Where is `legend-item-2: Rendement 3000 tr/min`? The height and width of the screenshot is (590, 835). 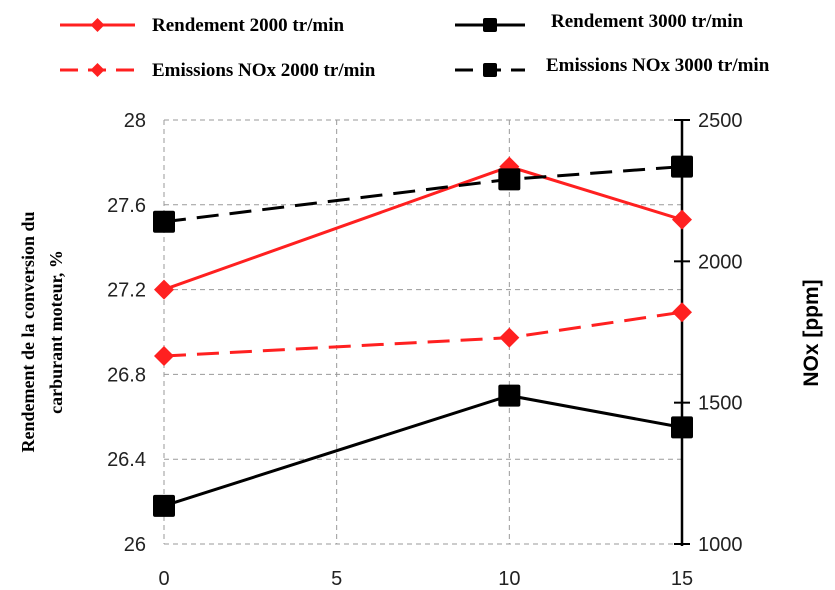
legend-item-2: Rendement 3000 tr/min is located at coordinates (599, 21).